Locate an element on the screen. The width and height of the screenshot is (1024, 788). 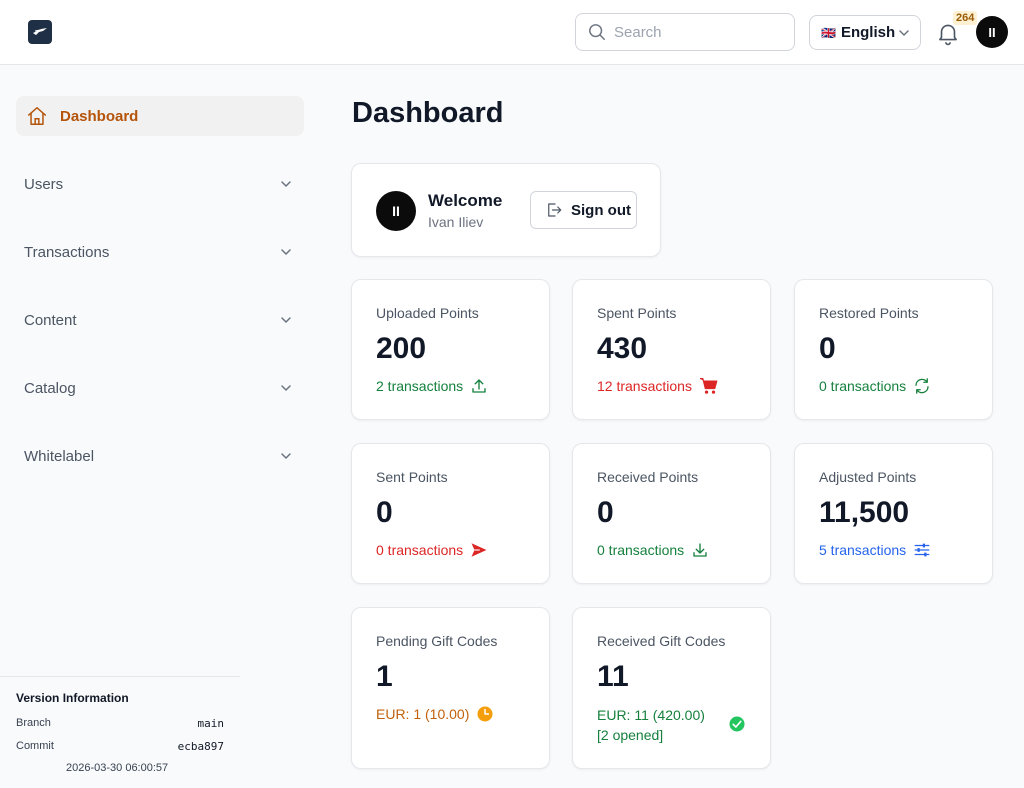
card-transactions: 2 transactions is located at coordinates (420, 386).